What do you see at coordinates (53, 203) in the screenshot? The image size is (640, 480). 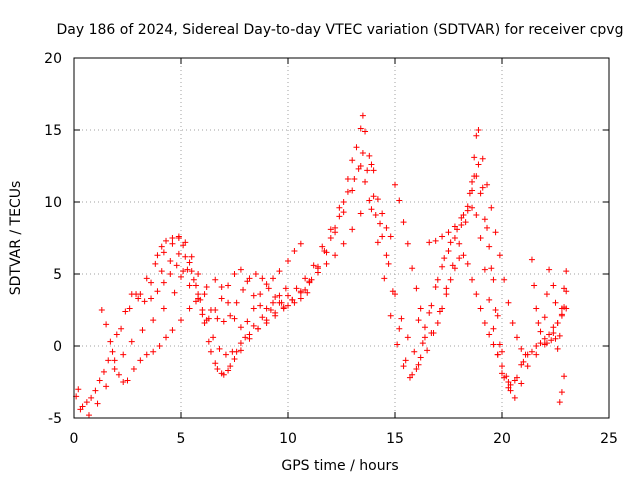 I see `y-tick-label: 10` at bounding box center [53, 203].